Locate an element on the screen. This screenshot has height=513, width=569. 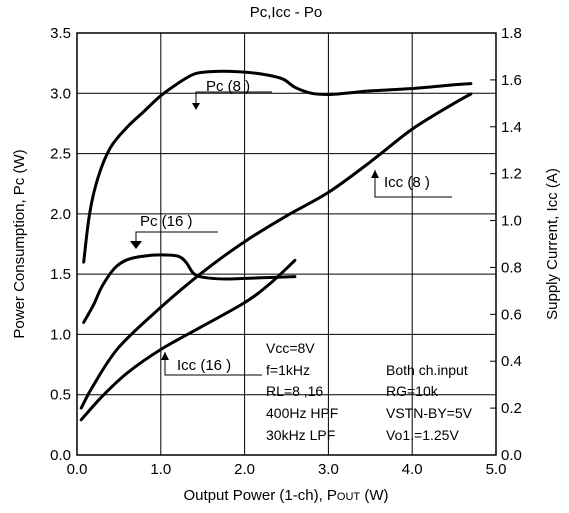
x-tick-label: 5.0 is located at coordinates (496, 469).